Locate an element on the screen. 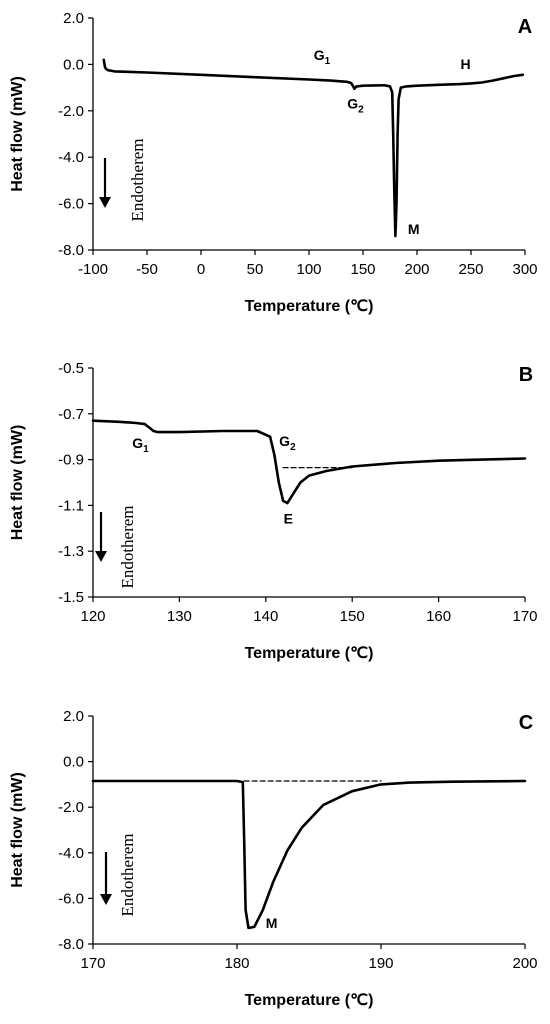  y-tick-label: -0.9 is located at coordinates (71, 460).